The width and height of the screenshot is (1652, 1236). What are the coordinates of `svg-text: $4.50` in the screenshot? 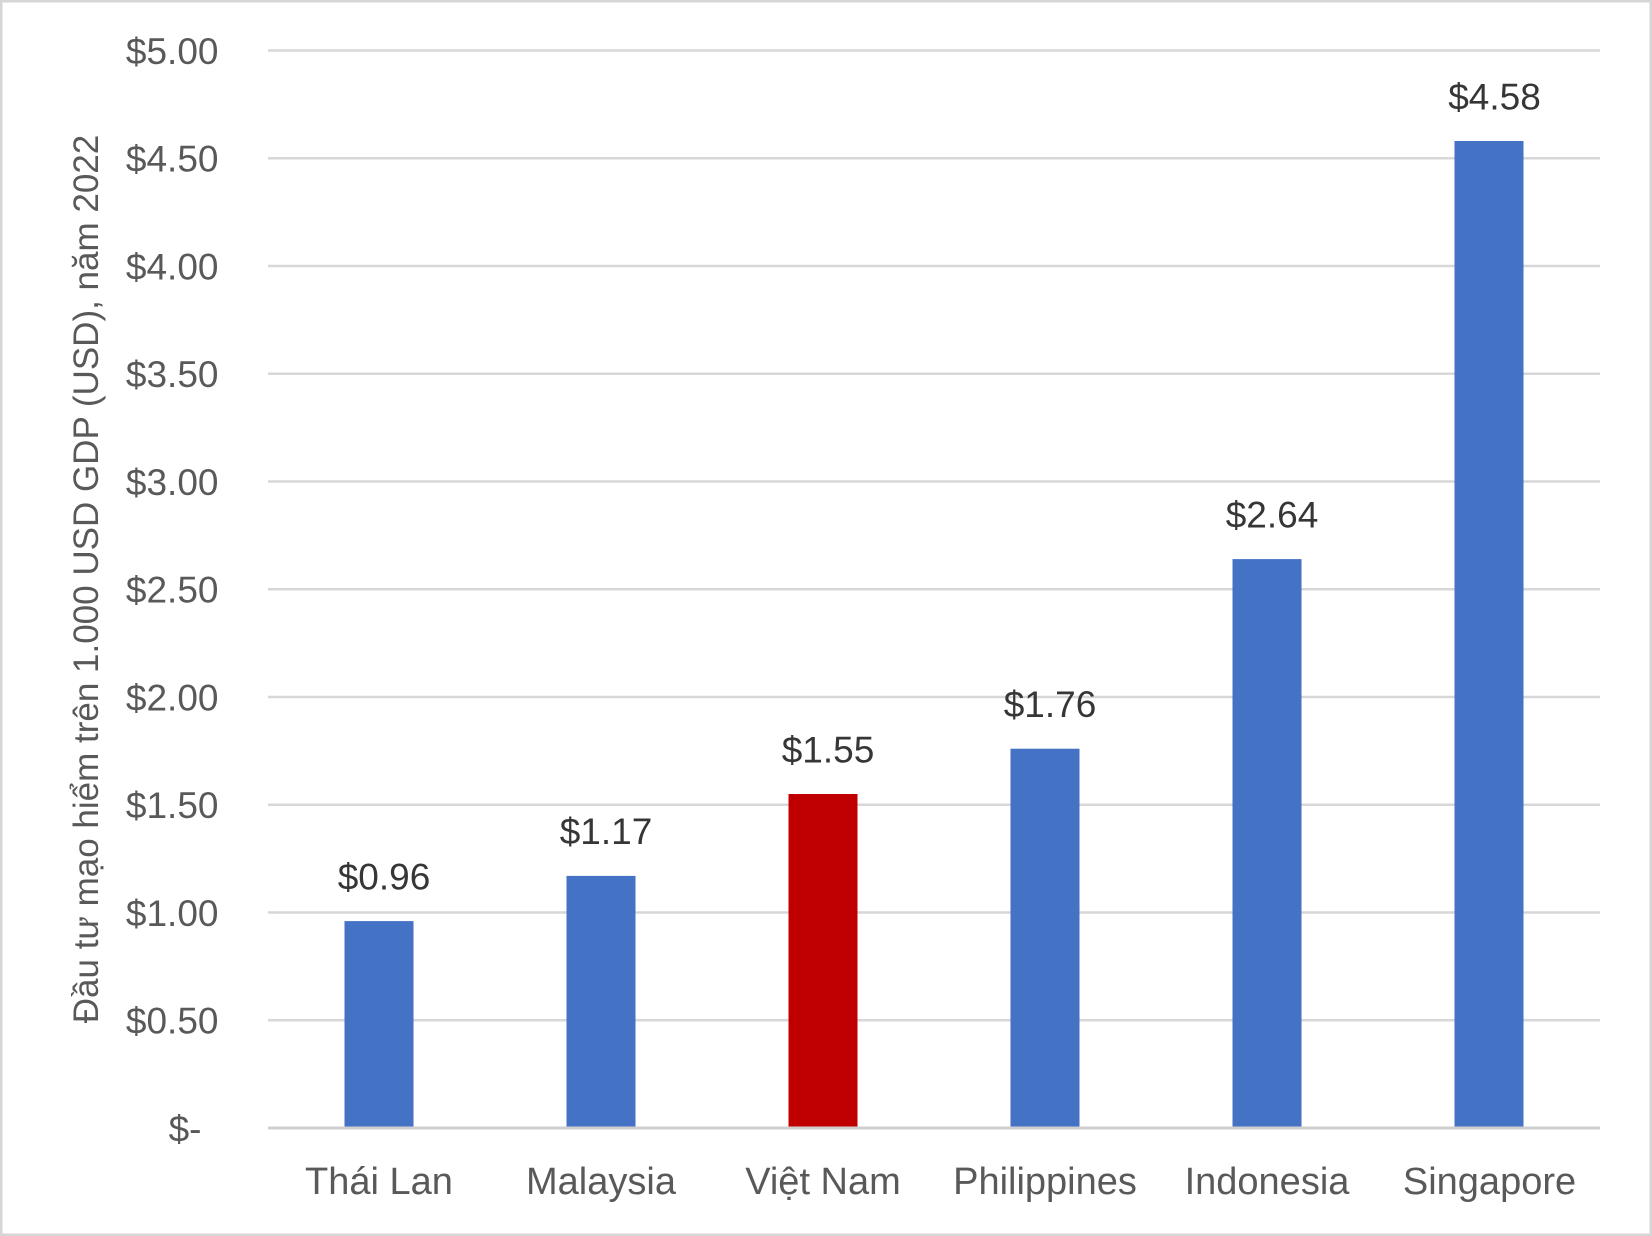 It's located at (172, 159).